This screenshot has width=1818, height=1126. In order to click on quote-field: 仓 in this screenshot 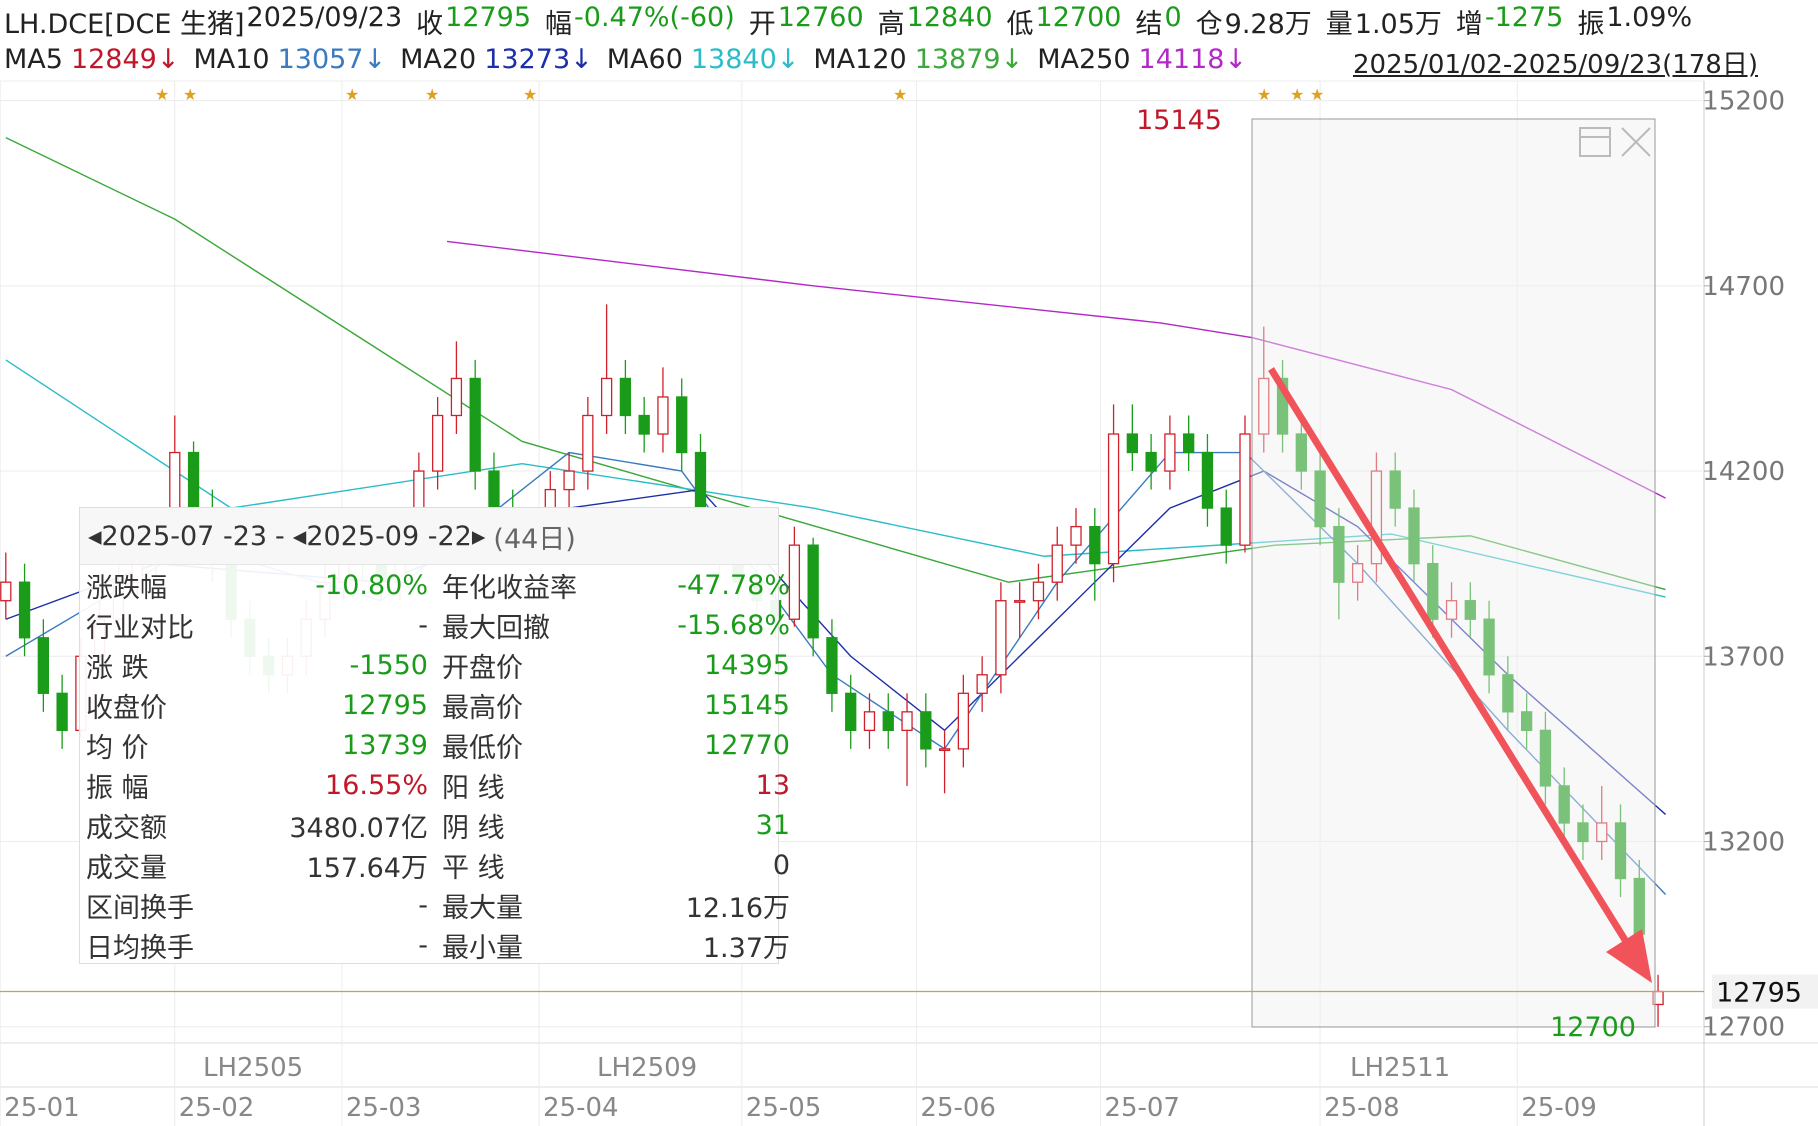, I will do `click(1209, 24)`.